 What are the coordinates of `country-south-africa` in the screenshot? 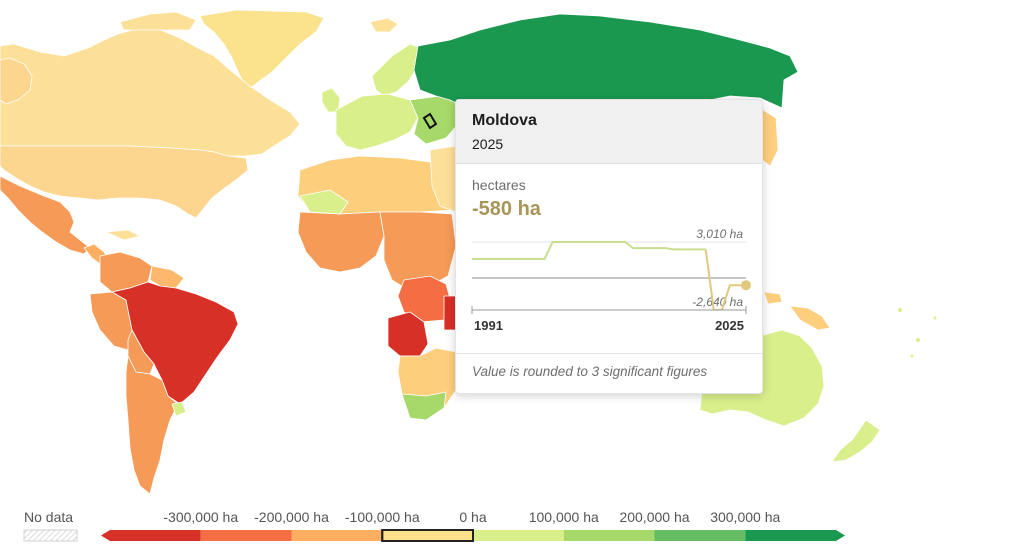 It's located at (424, 406).